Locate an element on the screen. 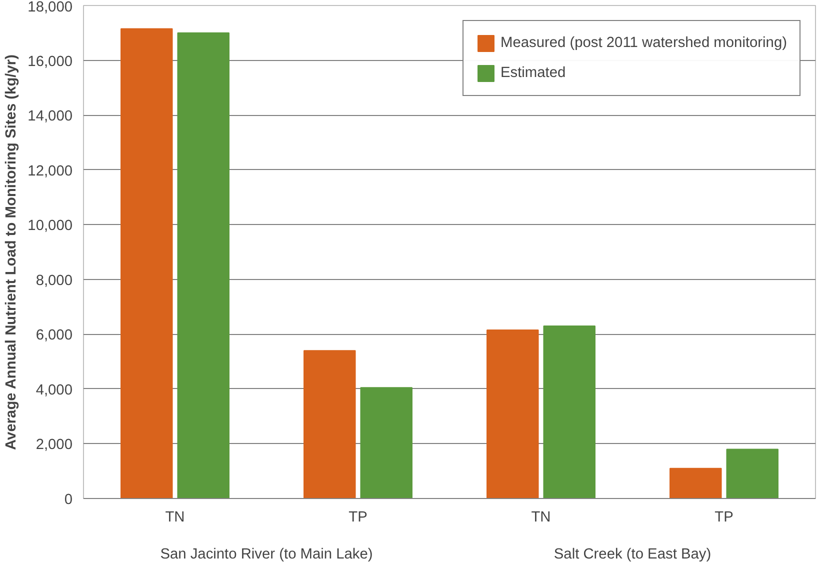  y-tick-label: 10,000 is located at coordinates (50, 226).